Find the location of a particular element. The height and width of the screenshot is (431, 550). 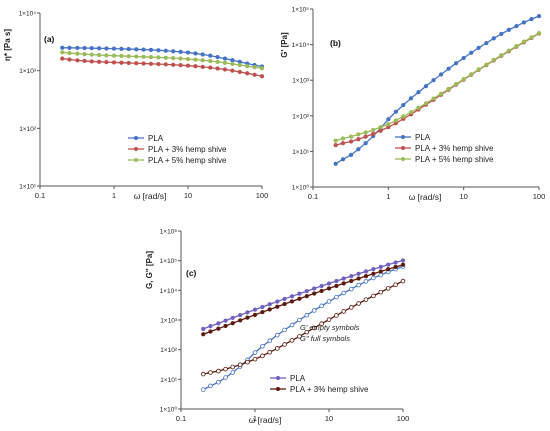

y-tick-label: 1×10¹ is located at coordinates (301, 152).